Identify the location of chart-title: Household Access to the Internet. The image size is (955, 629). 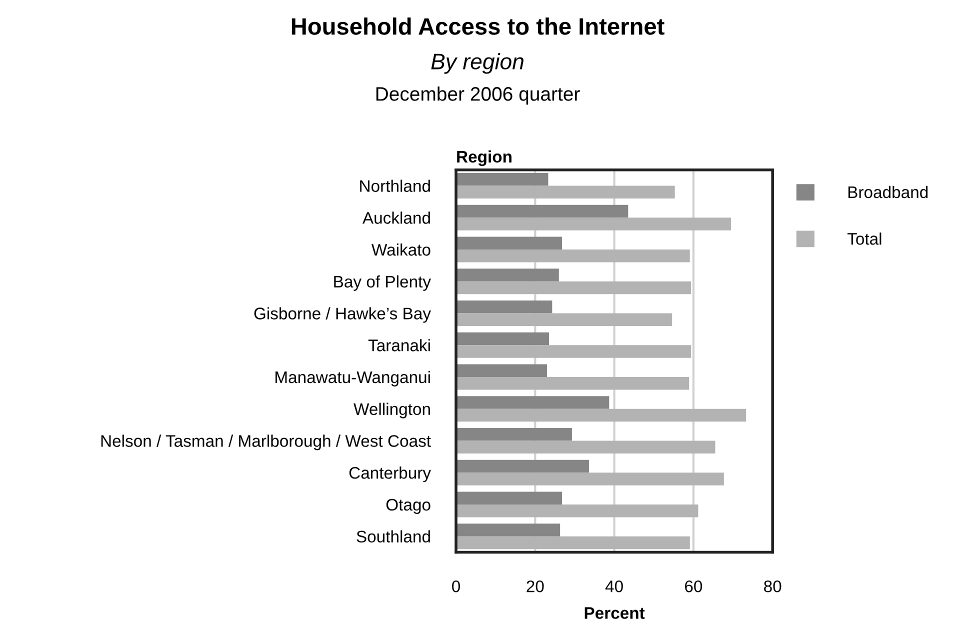
(478, 26).